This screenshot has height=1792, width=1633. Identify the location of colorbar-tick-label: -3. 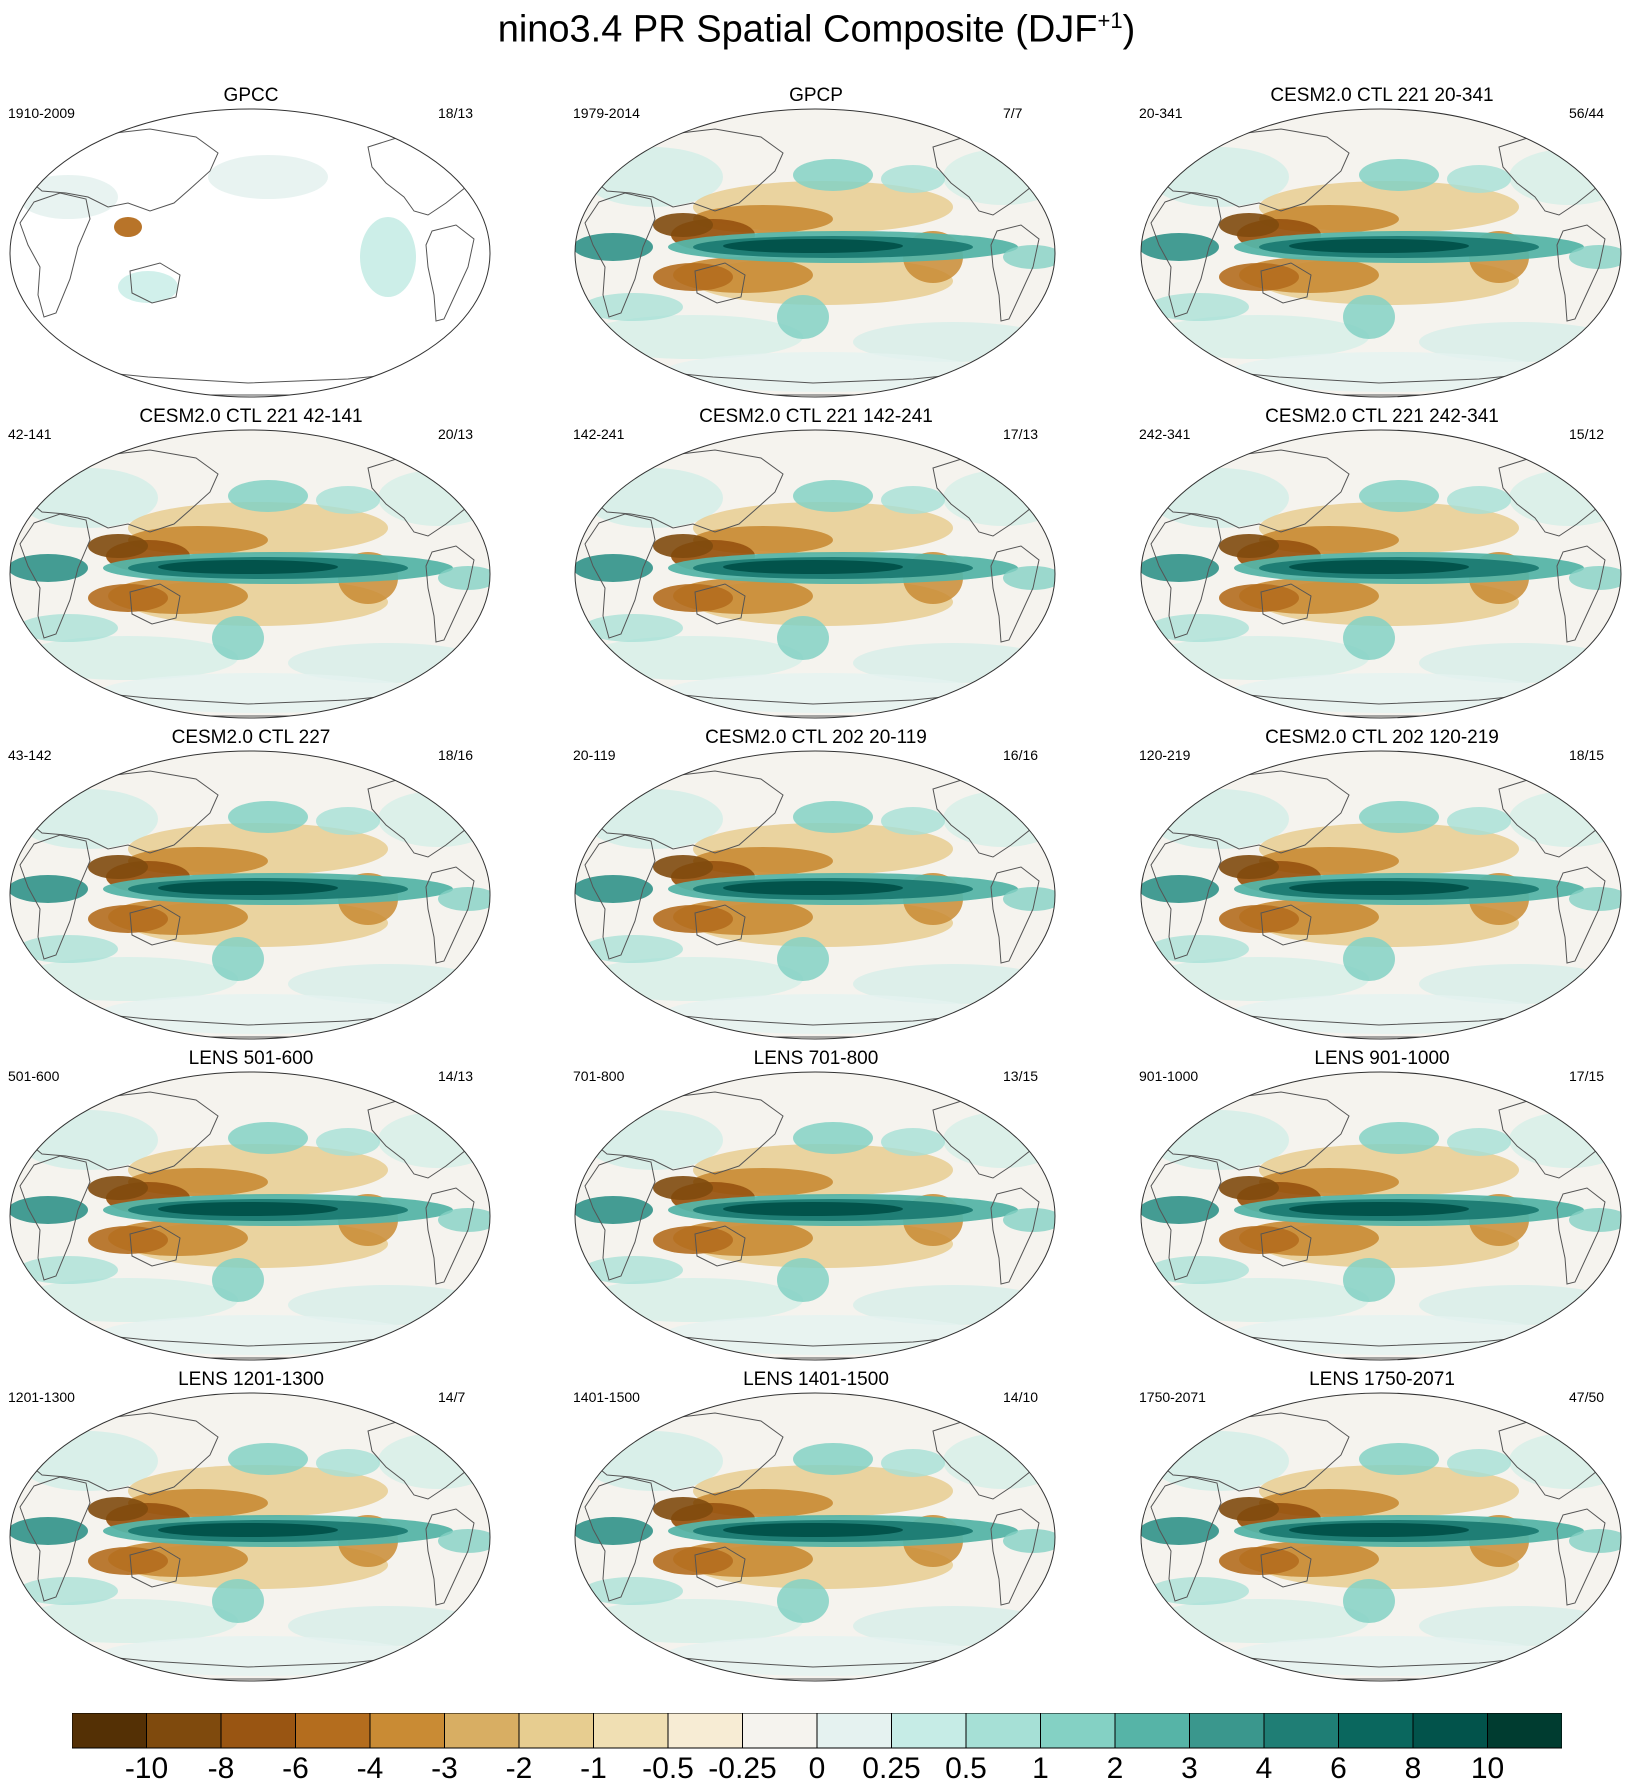
(444, 1768).